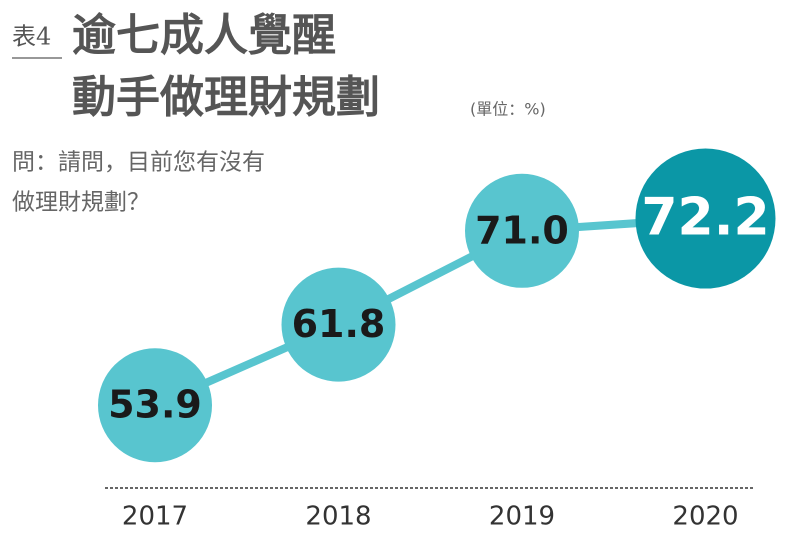 This screenshot has height=535, width=792. I want to click on chart-label: 表4, so click(31, 37).